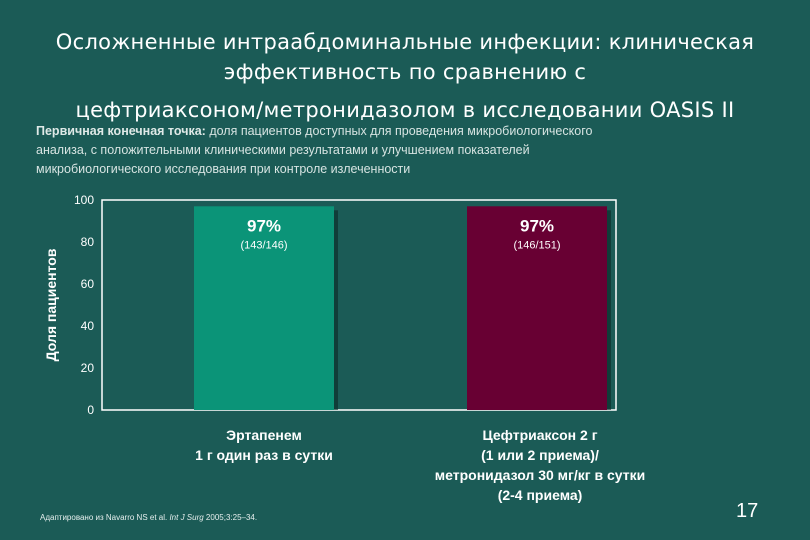  I want to click on y-axis-ticks: 0 20 40 60 80 100, so click(84, 305).